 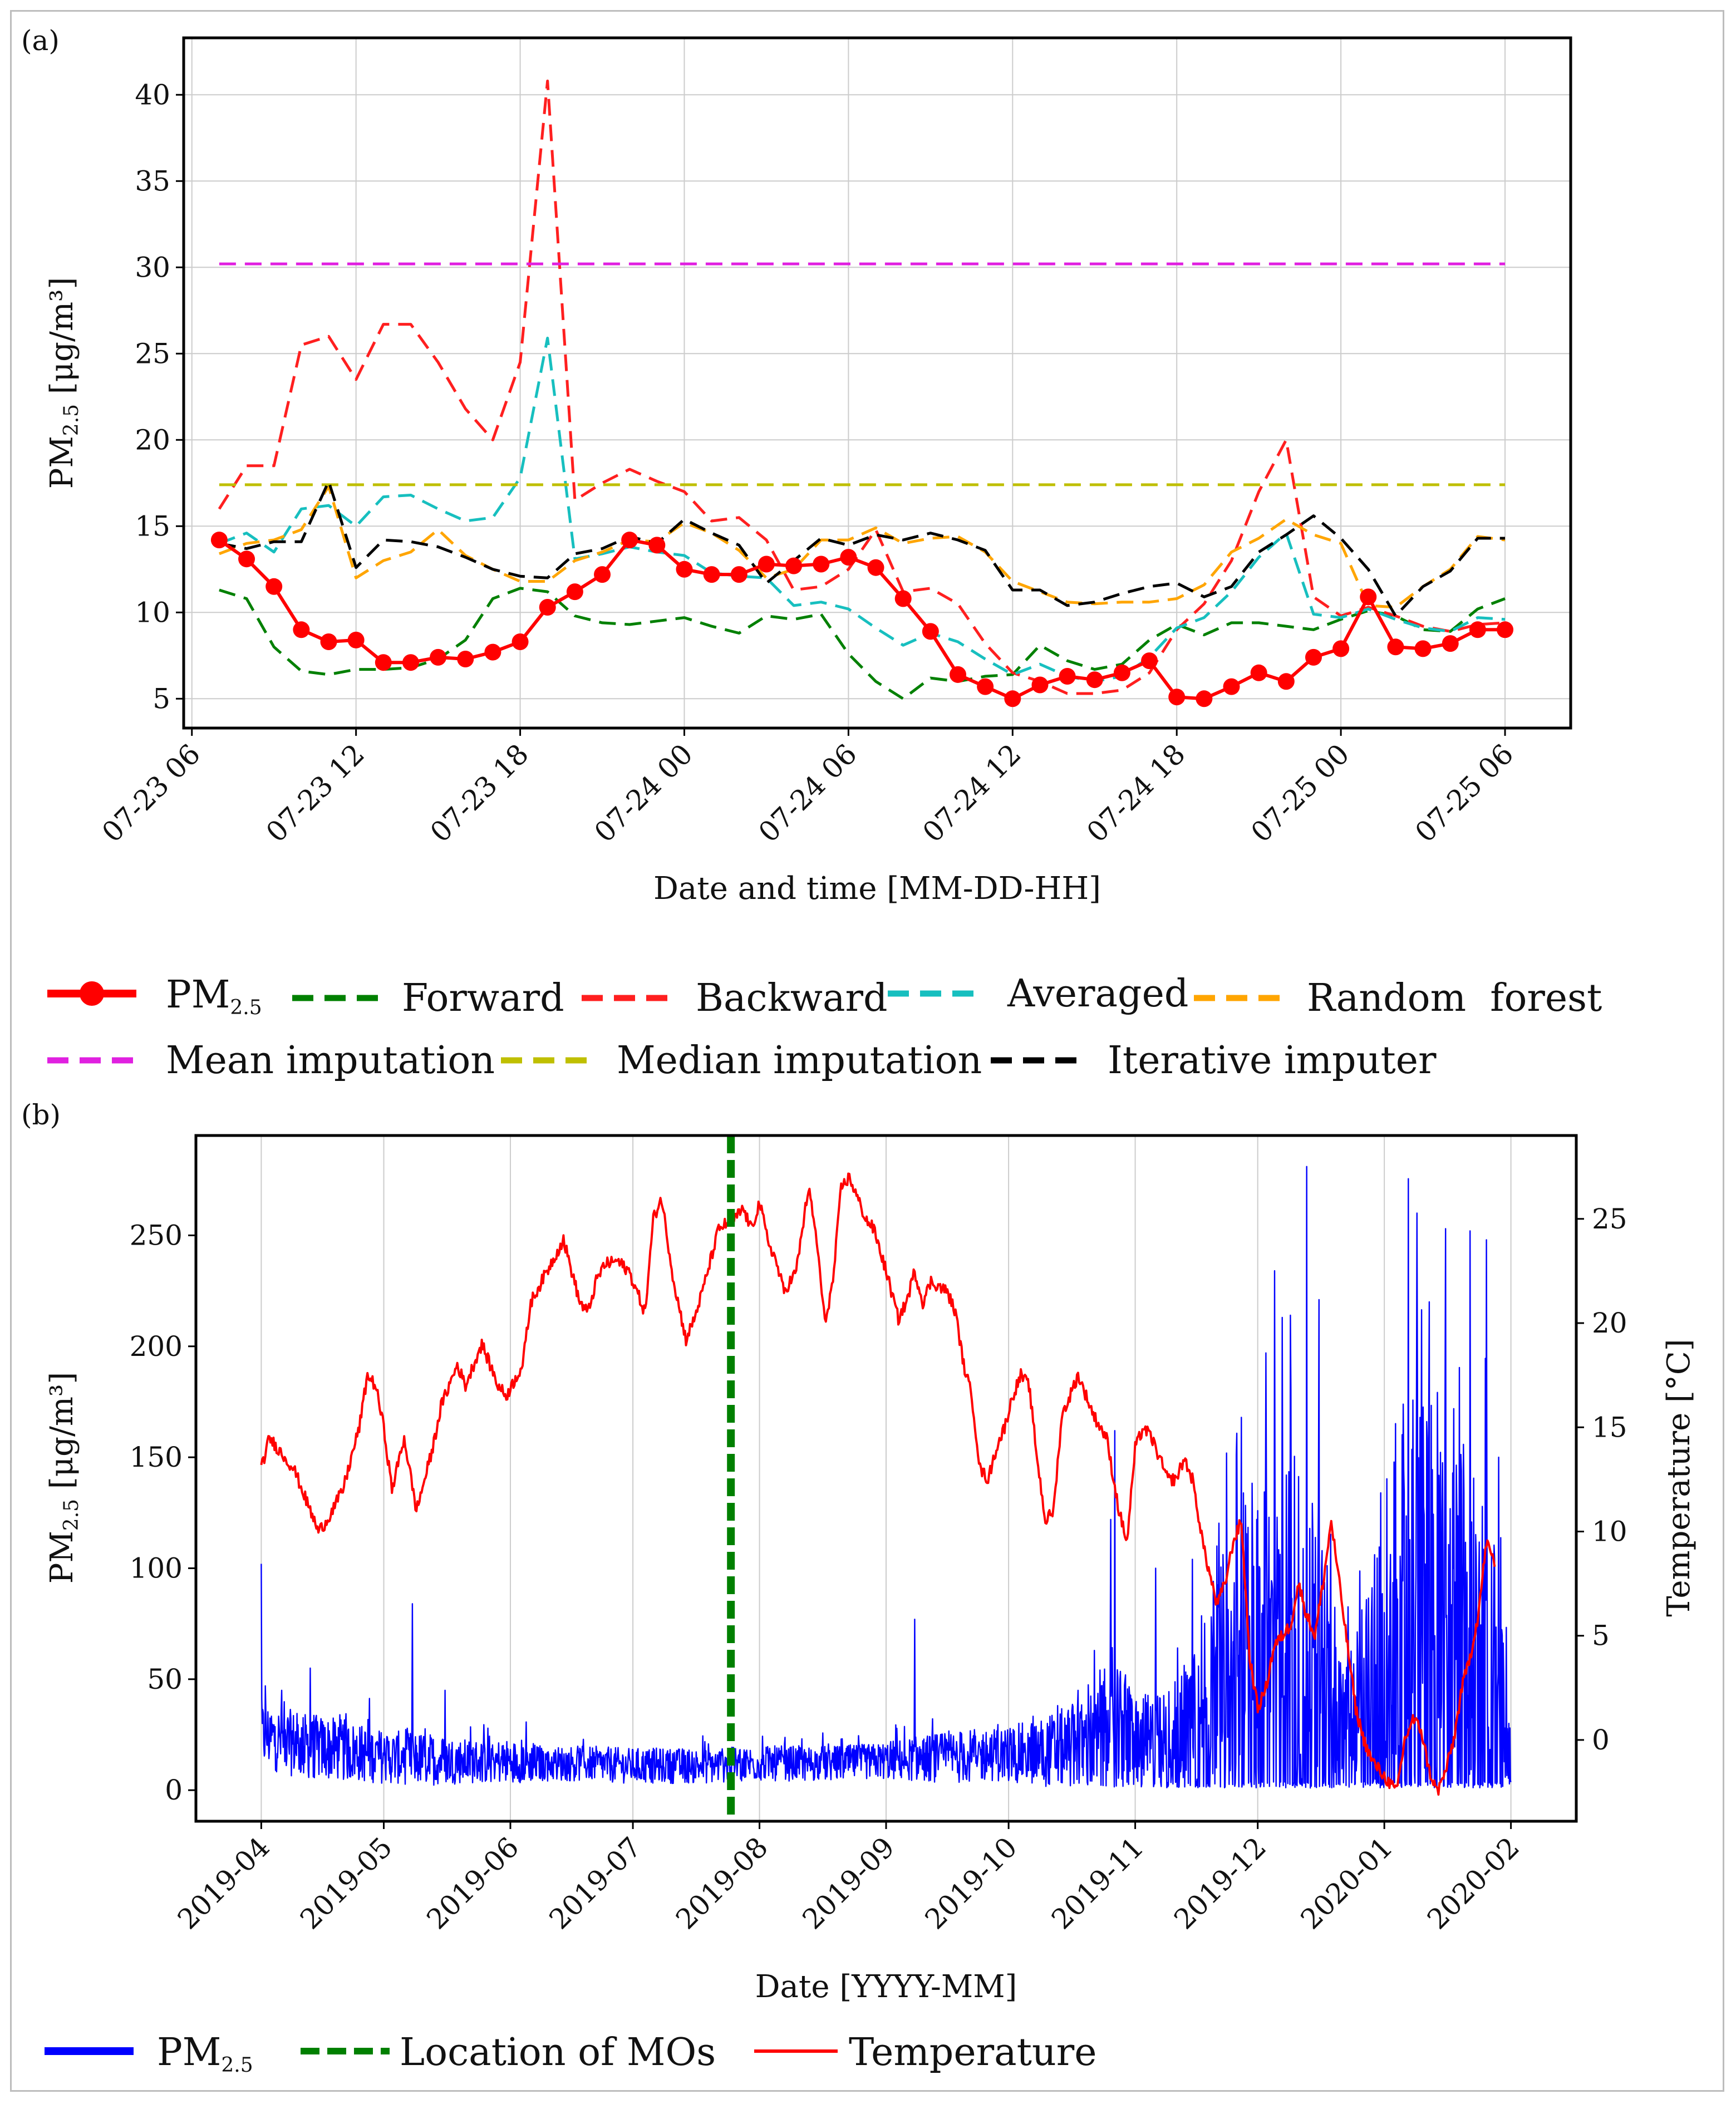 What do you see at coordinates (214, 996) in the screenshot?
I see `legend-a-pm-label: PM2.5` at bounding box center [214, 996].